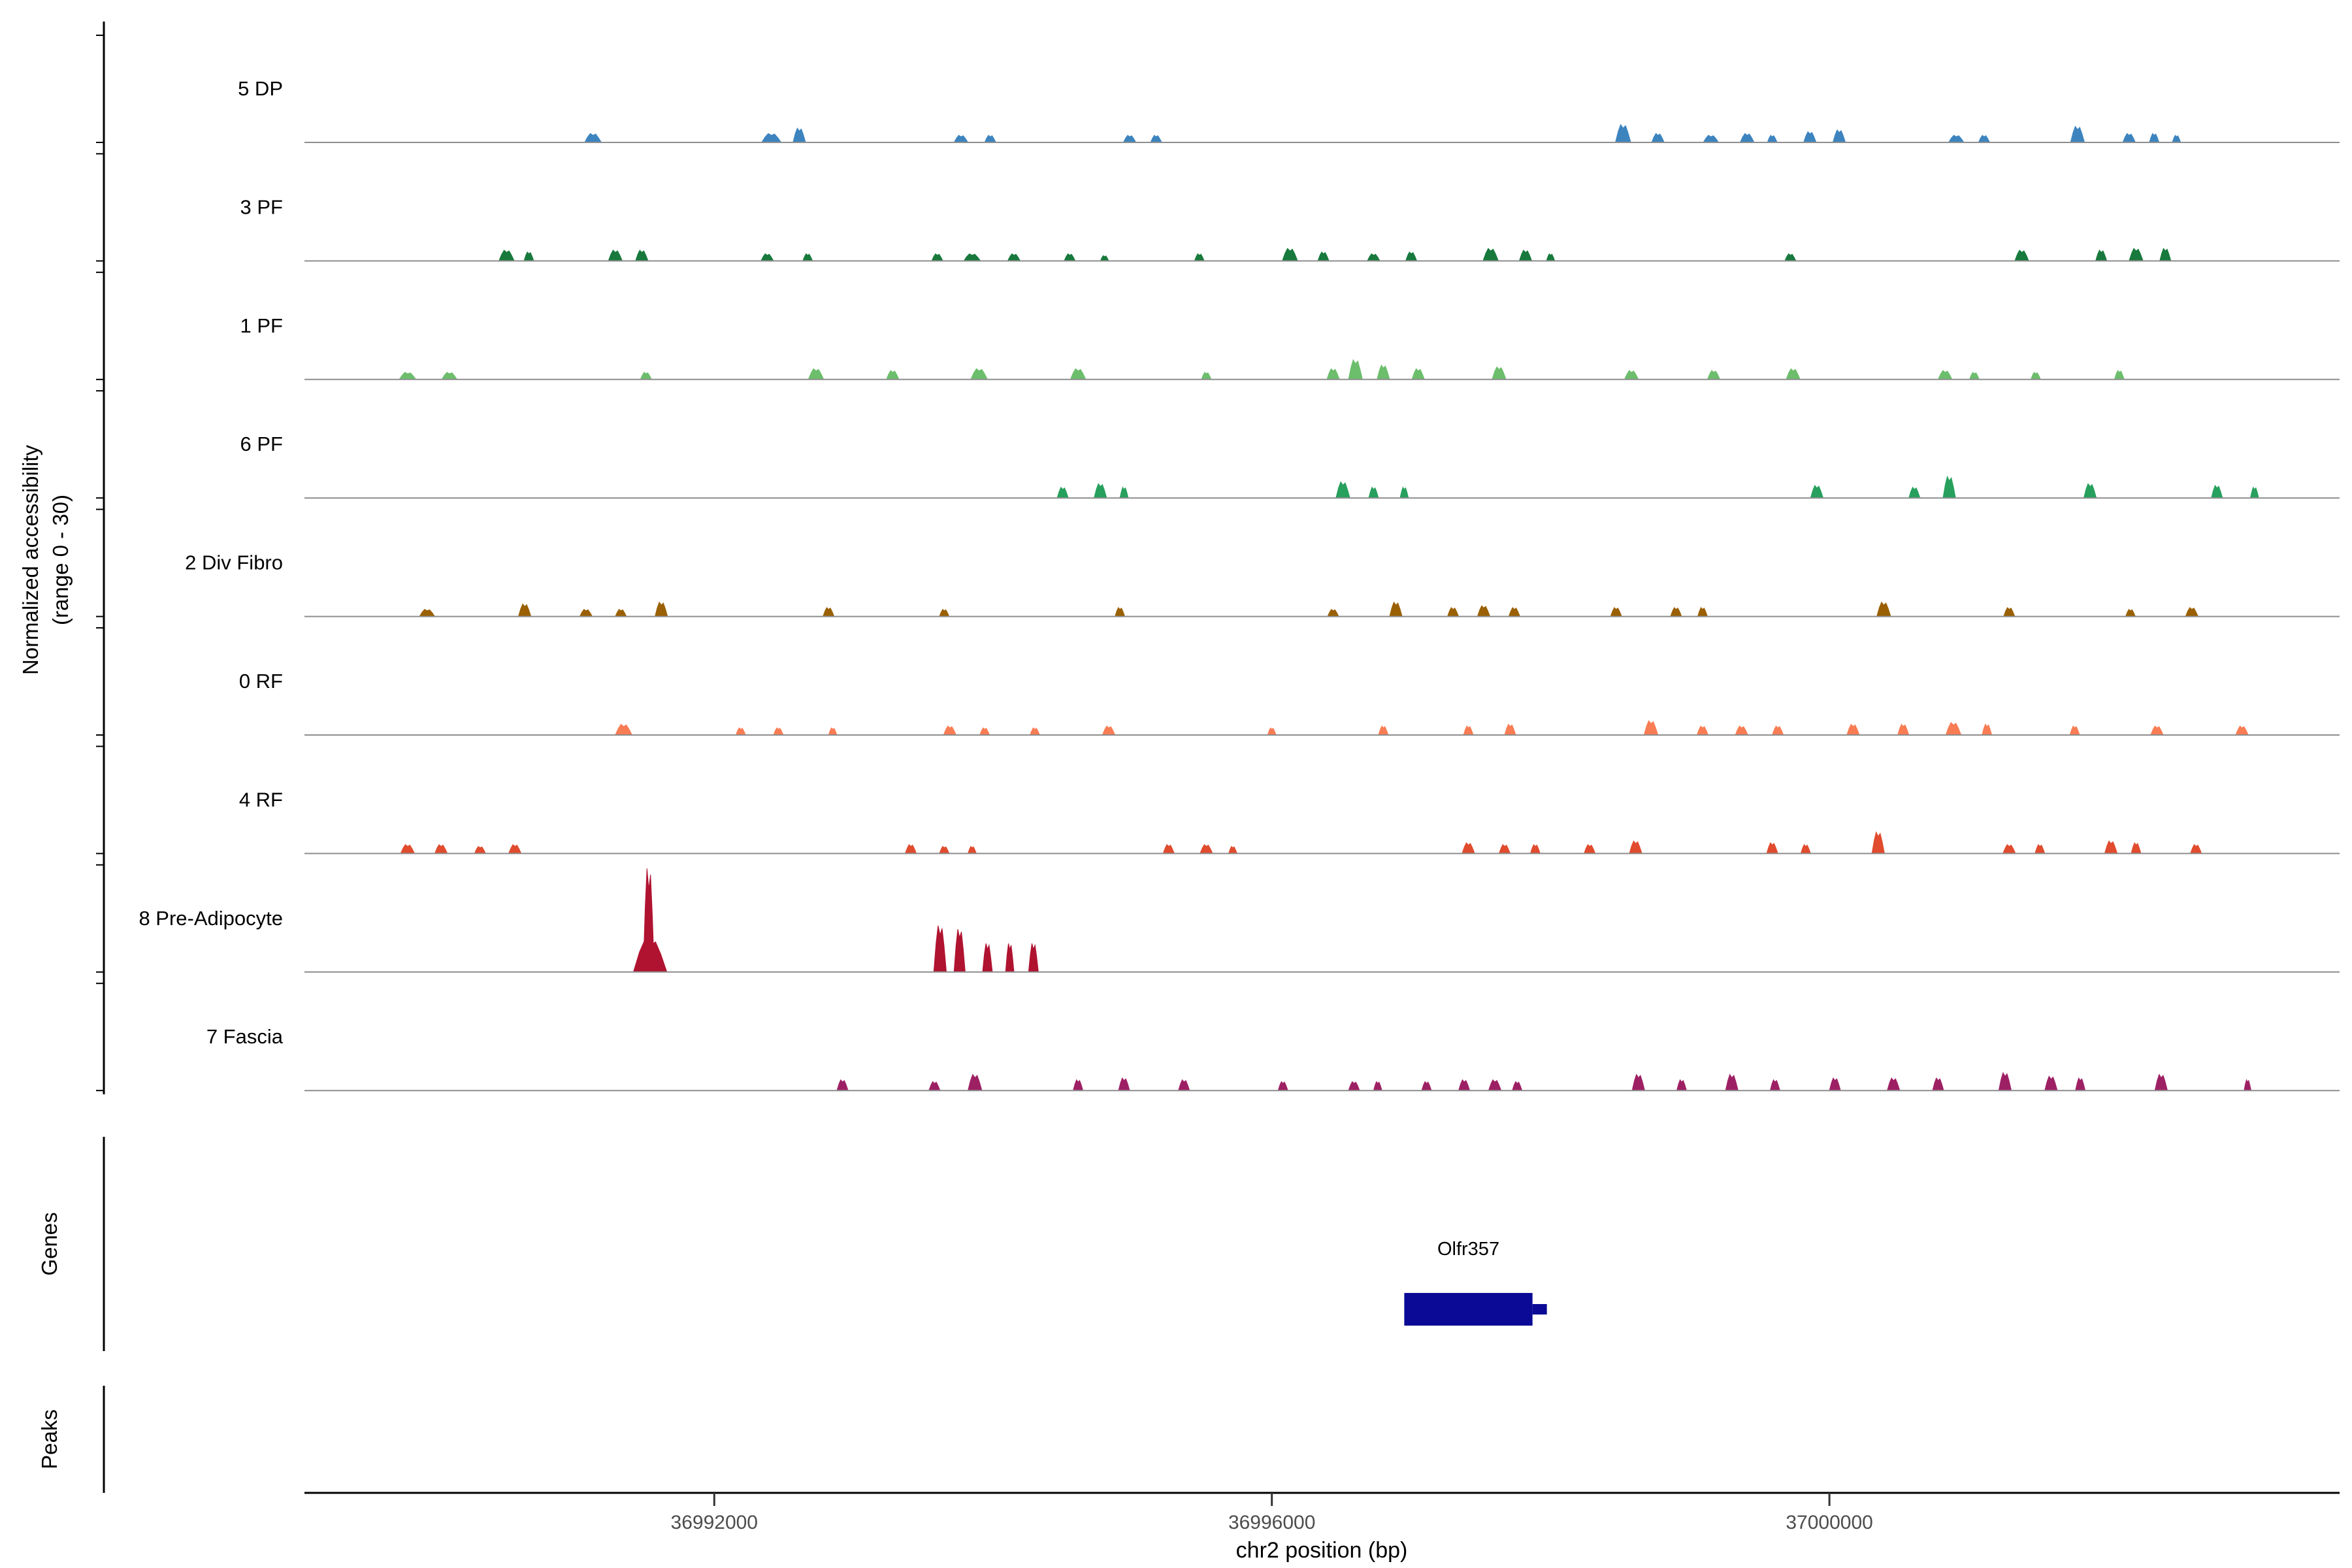 The image size is (2352, 1568). What do you see at coordinates (1539, 1309) in the screenshot?
I see `gene-utr-extension` at bounding box center [1539, 1309].